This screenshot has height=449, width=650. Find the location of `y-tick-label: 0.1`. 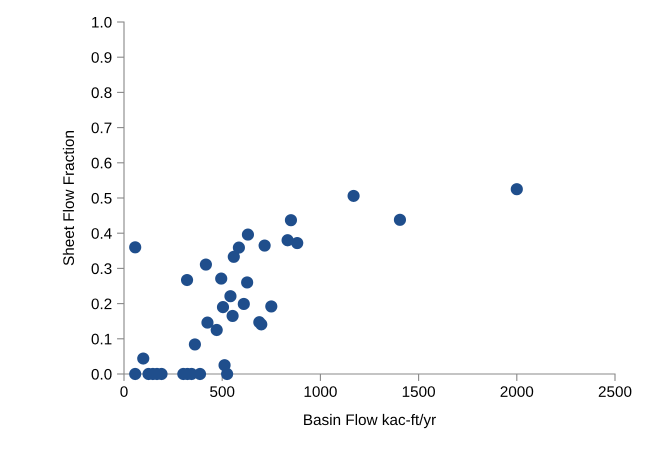

y-tick-label: 0.1 is located at coordinates (102, 339).